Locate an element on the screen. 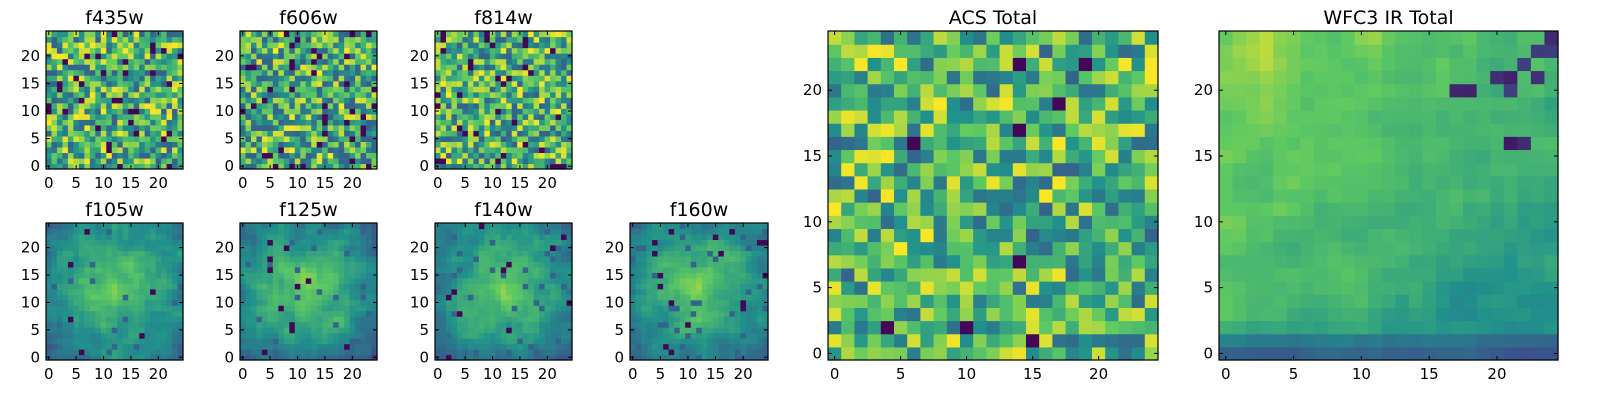 This screenshot has width=1600, height=400. x-tick-label: 5 is located at coordinates (661, 374).